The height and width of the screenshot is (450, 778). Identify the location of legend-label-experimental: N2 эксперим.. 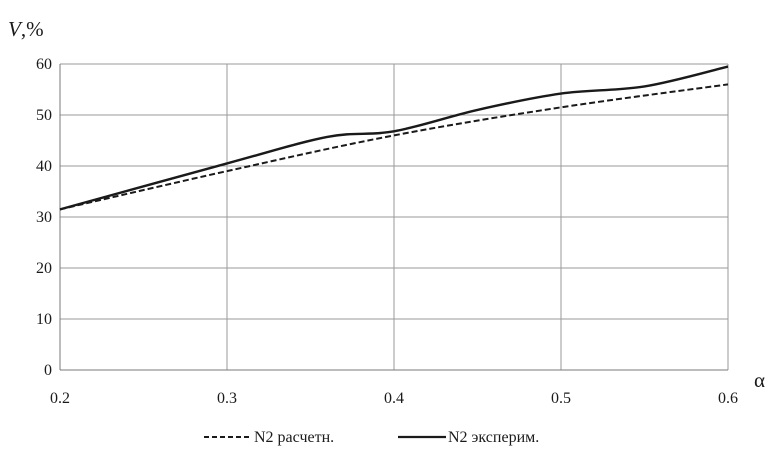
(493, 437).